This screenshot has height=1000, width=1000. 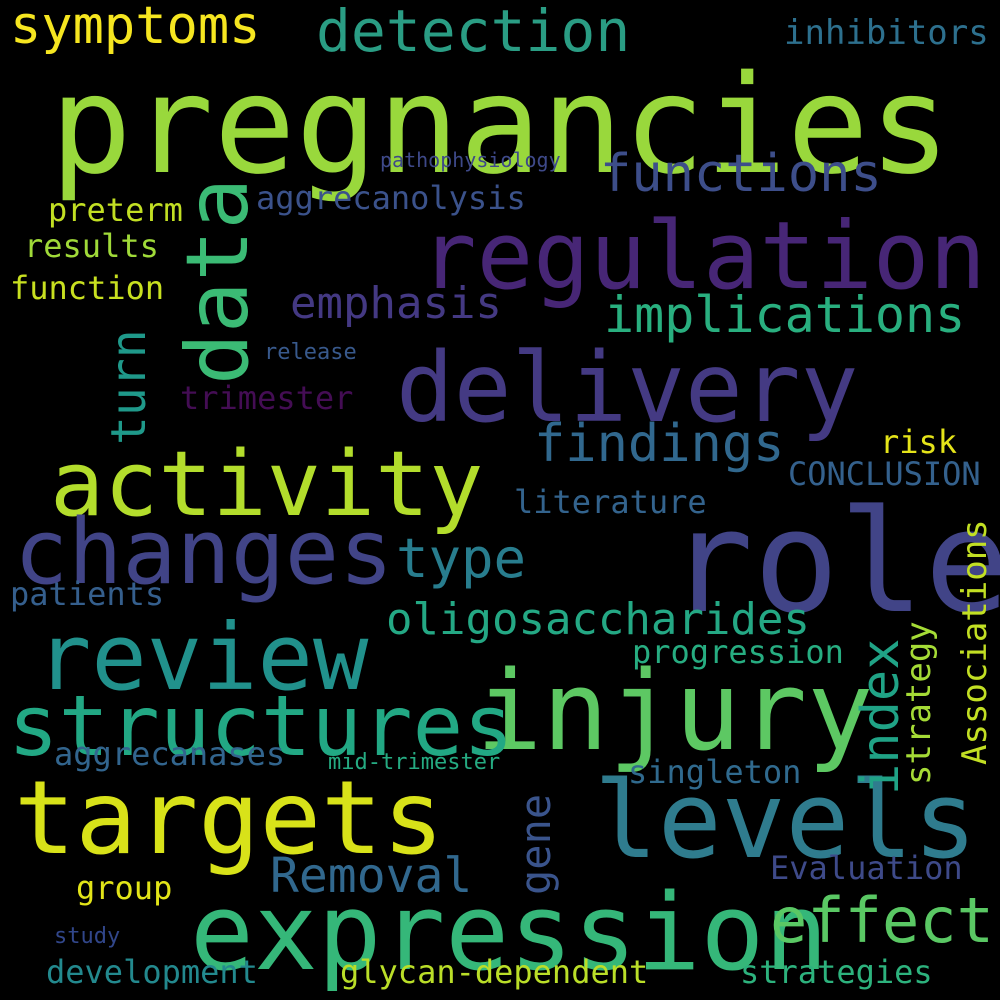 I want to click on word-oligosaccharides: oligosaccharides, so click(x=598, y=619).